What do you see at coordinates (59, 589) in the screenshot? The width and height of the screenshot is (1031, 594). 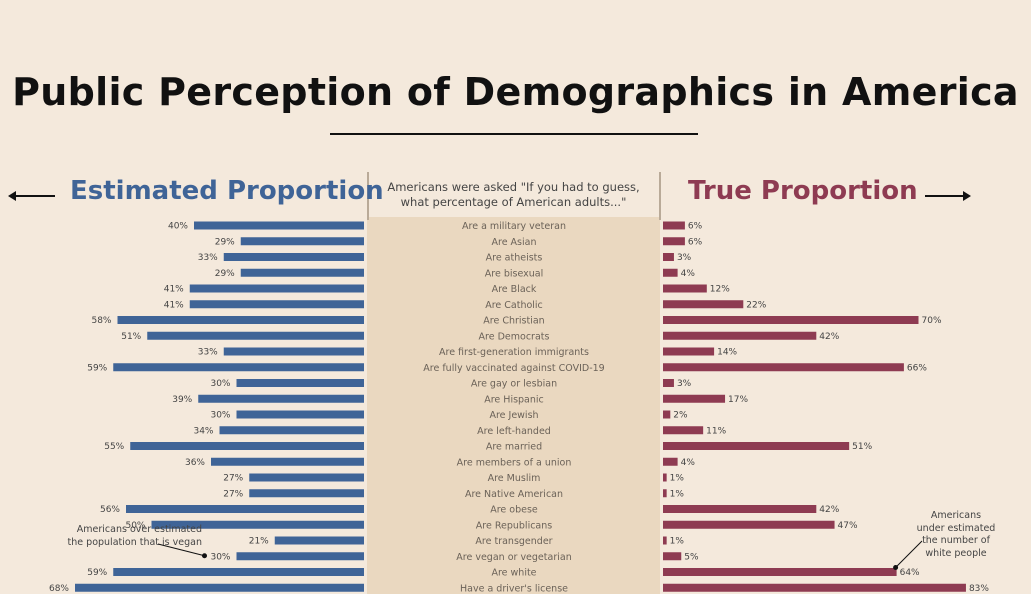 I see `estimated-value-label: 68%` at bounding box center [59, 589].